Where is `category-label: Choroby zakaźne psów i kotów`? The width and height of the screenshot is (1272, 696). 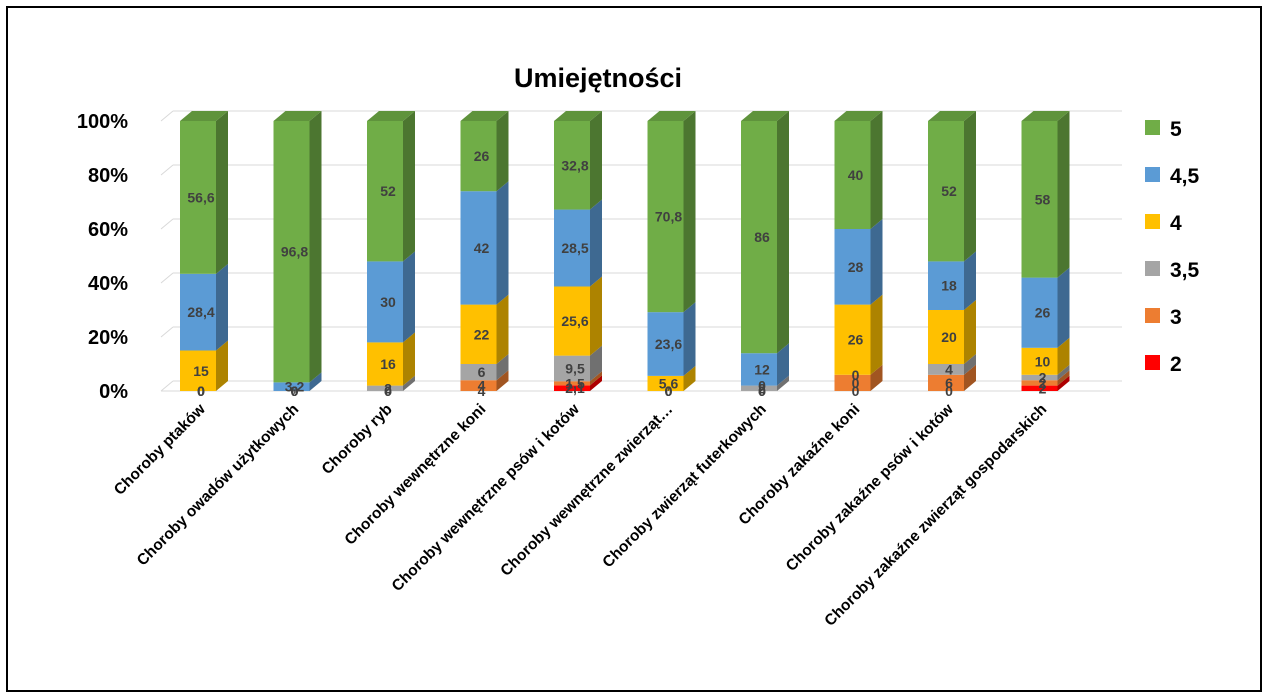 category-label: Choroby zakaźne psów i kotów is located at coordinates (870, 487).